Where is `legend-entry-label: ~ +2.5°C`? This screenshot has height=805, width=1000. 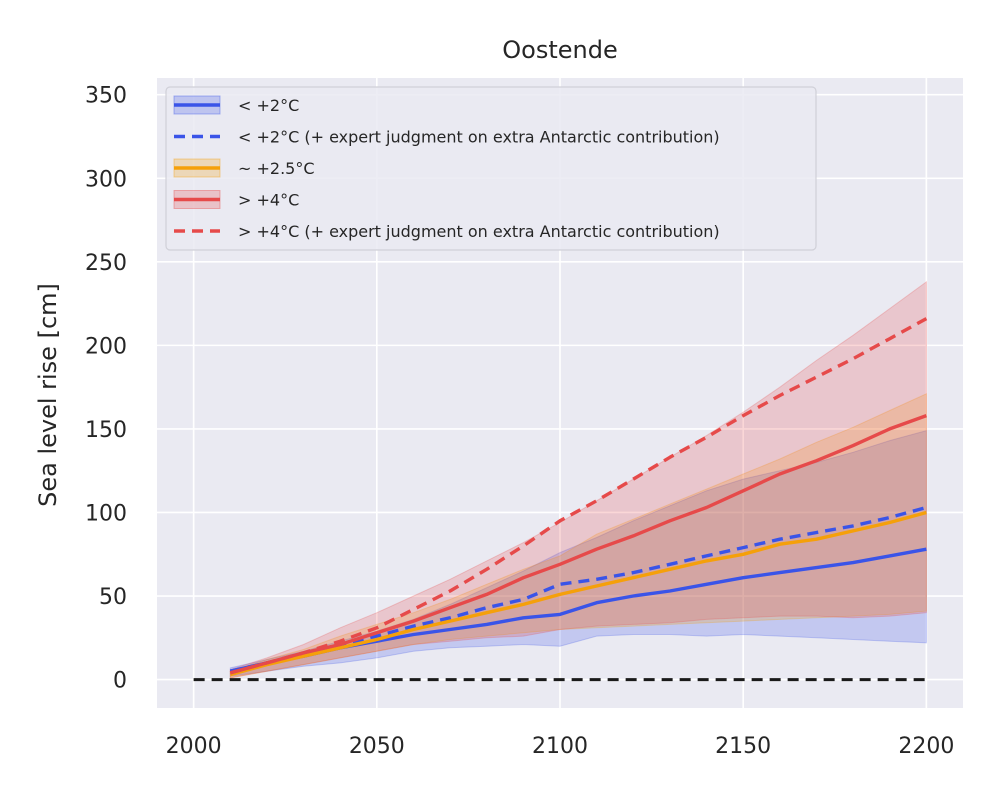 legend-entry-label: ~ +2.5°C is located at coordinates (276, 168).